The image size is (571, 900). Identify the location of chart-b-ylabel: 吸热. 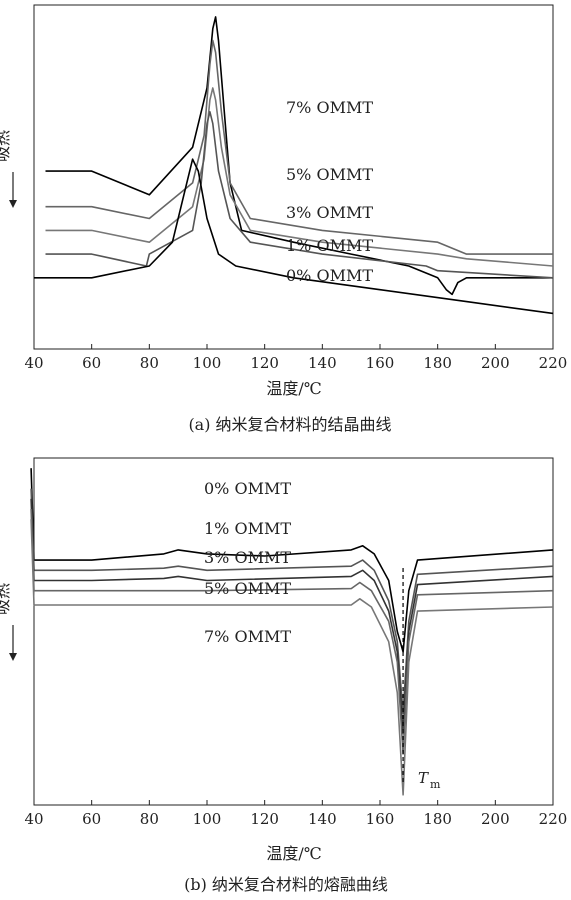
(8, 622).